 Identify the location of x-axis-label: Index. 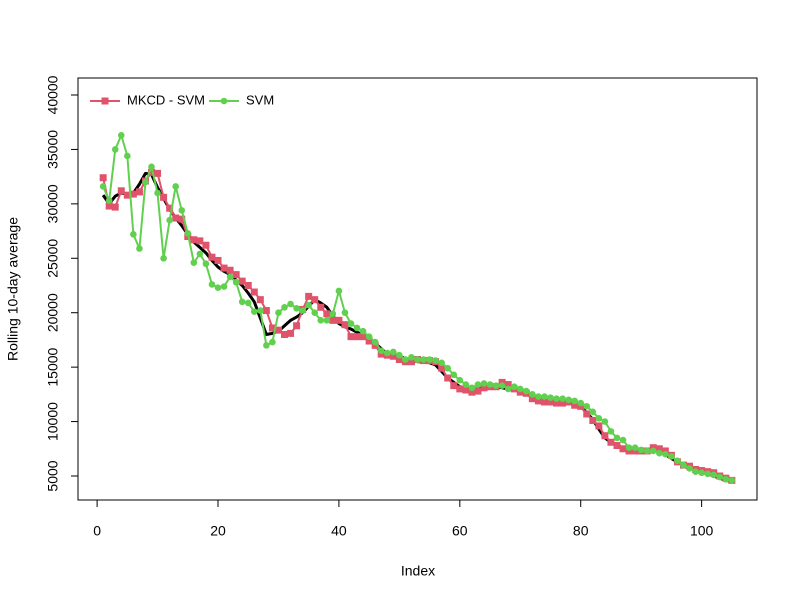
(418, 571).